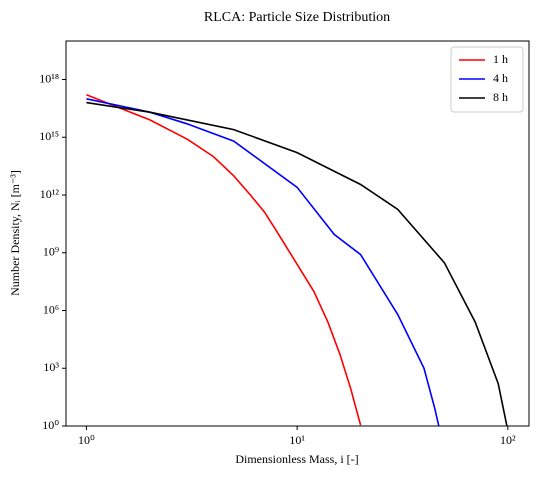 The width and height of the screenshot is (539, 482). Describe the element at coordinates (49, 136) in the screenshot. I see `y-tick-label: 10¹⁵` at that location.